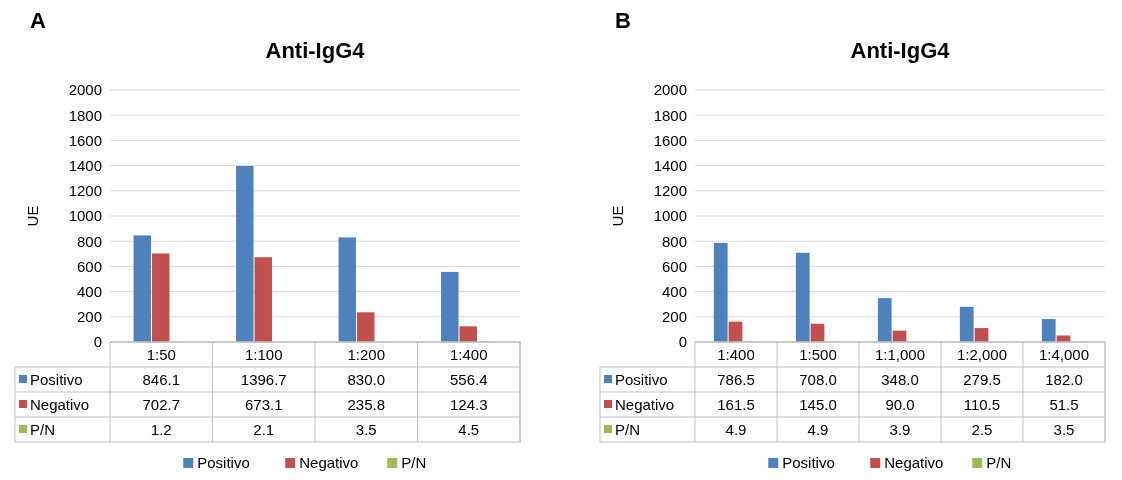 The width and height of the screenshot is (1122, 480). What do you see at coordinates (1064, 404) in the screenshot?
I see `data-label: 51.5` at bounding box center [1064, 404].